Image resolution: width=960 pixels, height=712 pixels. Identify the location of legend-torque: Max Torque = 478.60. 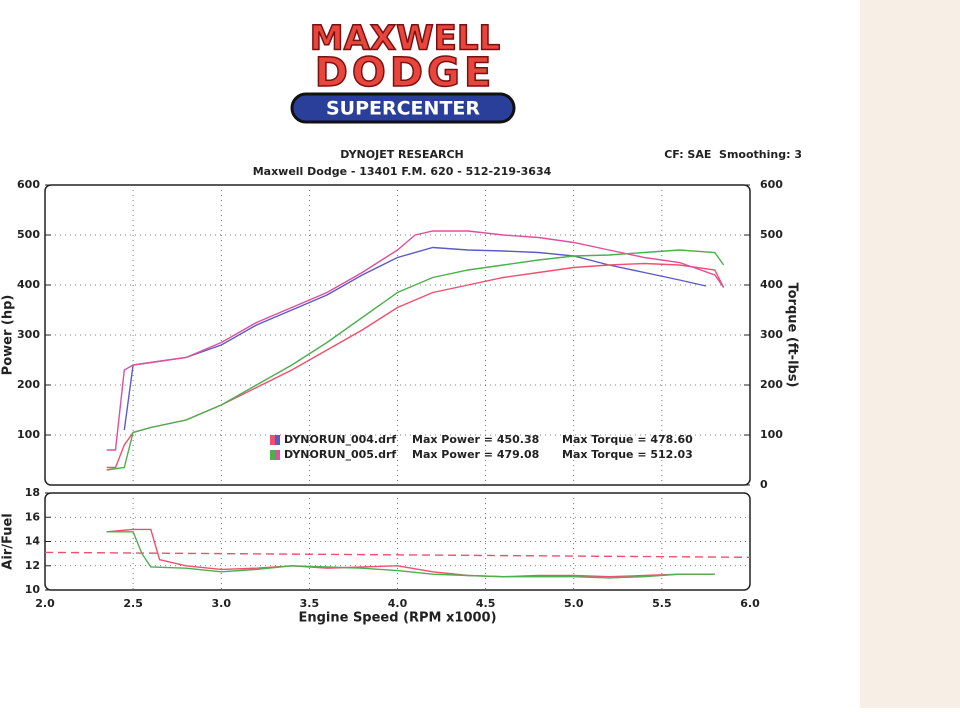
(627, 439).